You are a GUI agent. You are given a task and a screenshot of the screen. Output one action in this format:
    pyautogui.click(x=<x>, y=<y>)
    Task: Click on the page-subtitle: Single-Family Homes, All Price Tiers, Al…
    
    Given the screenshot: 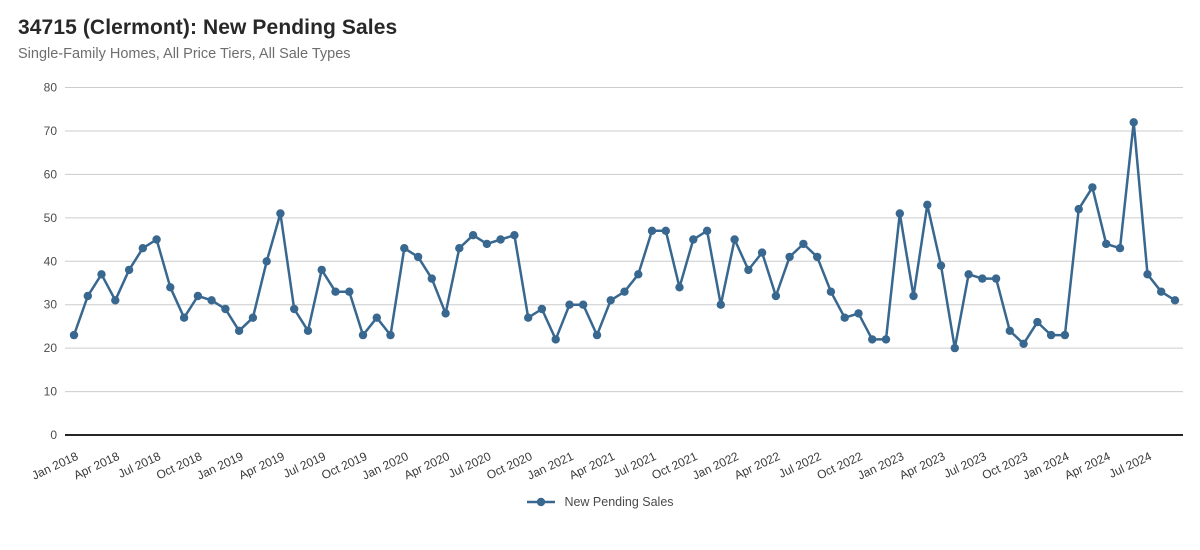 What is the action you would take?
    pyautogui.click(x=184, y=54)
    